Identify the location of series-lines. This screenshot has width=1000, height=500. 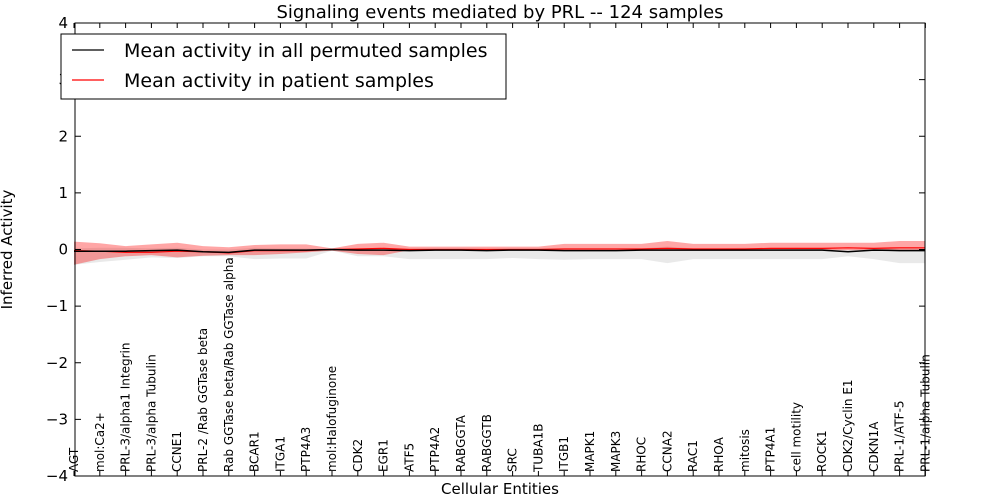
(499, 250).